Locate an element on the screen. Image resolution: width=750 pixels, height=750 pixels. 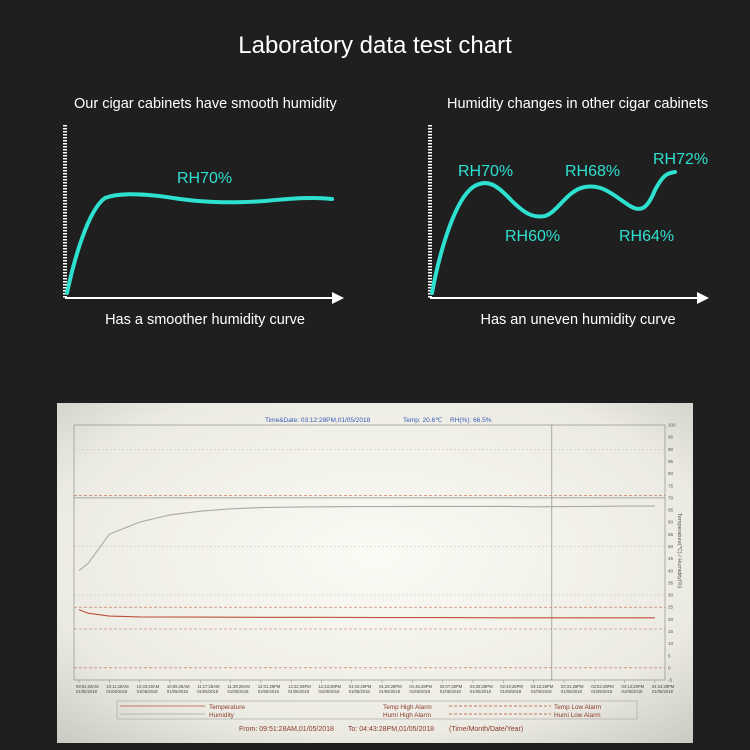
legend-humidity: Humidity is located at coordinates (222, 715).